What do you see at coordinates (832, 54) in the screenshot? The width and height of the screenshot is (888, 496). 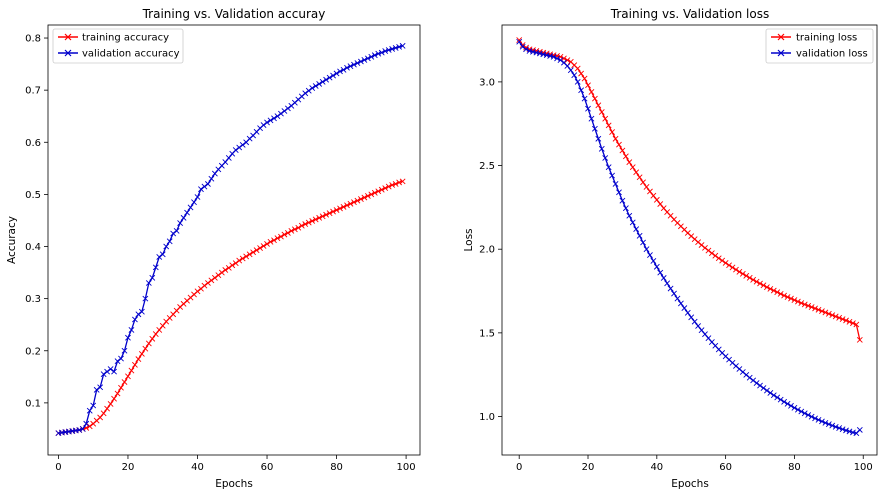 I see `legend-label-validation-loss: validation loss` at bounding box center [832, 54].